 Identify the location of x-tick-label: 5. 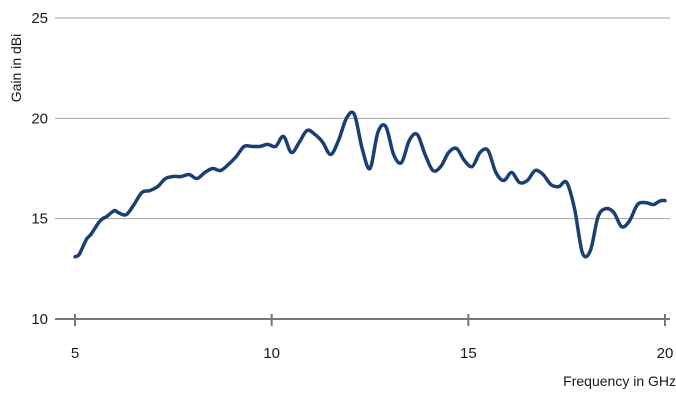
(75, 353).